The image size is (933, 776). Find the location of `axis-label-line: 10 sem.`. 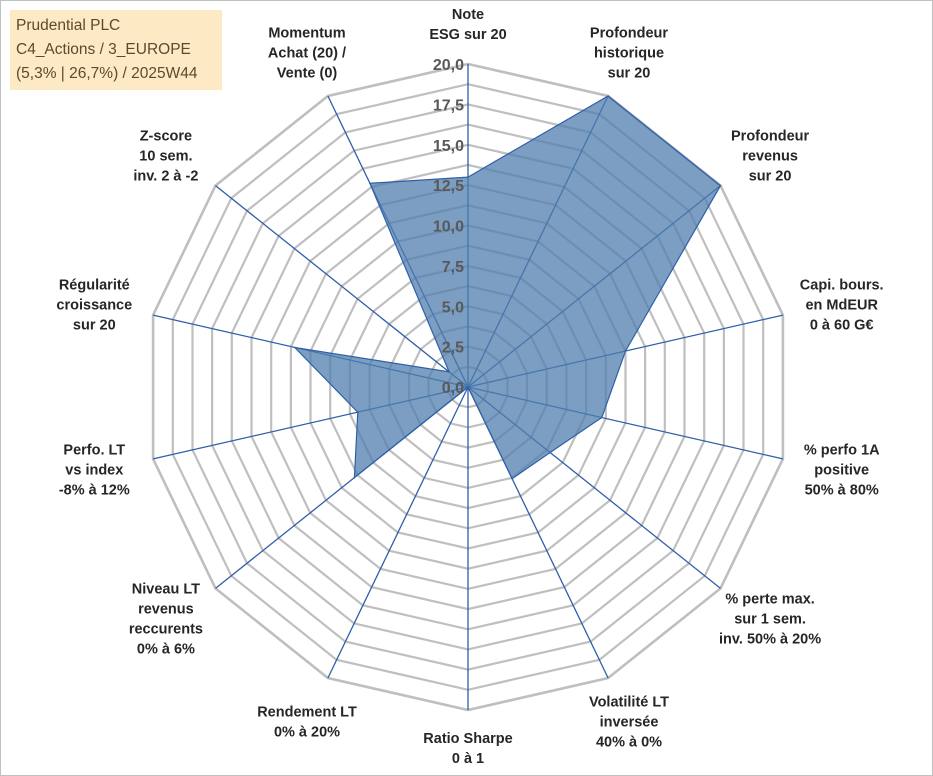

axis-label-line: 10 sem. is located at coordinates (165, 157).